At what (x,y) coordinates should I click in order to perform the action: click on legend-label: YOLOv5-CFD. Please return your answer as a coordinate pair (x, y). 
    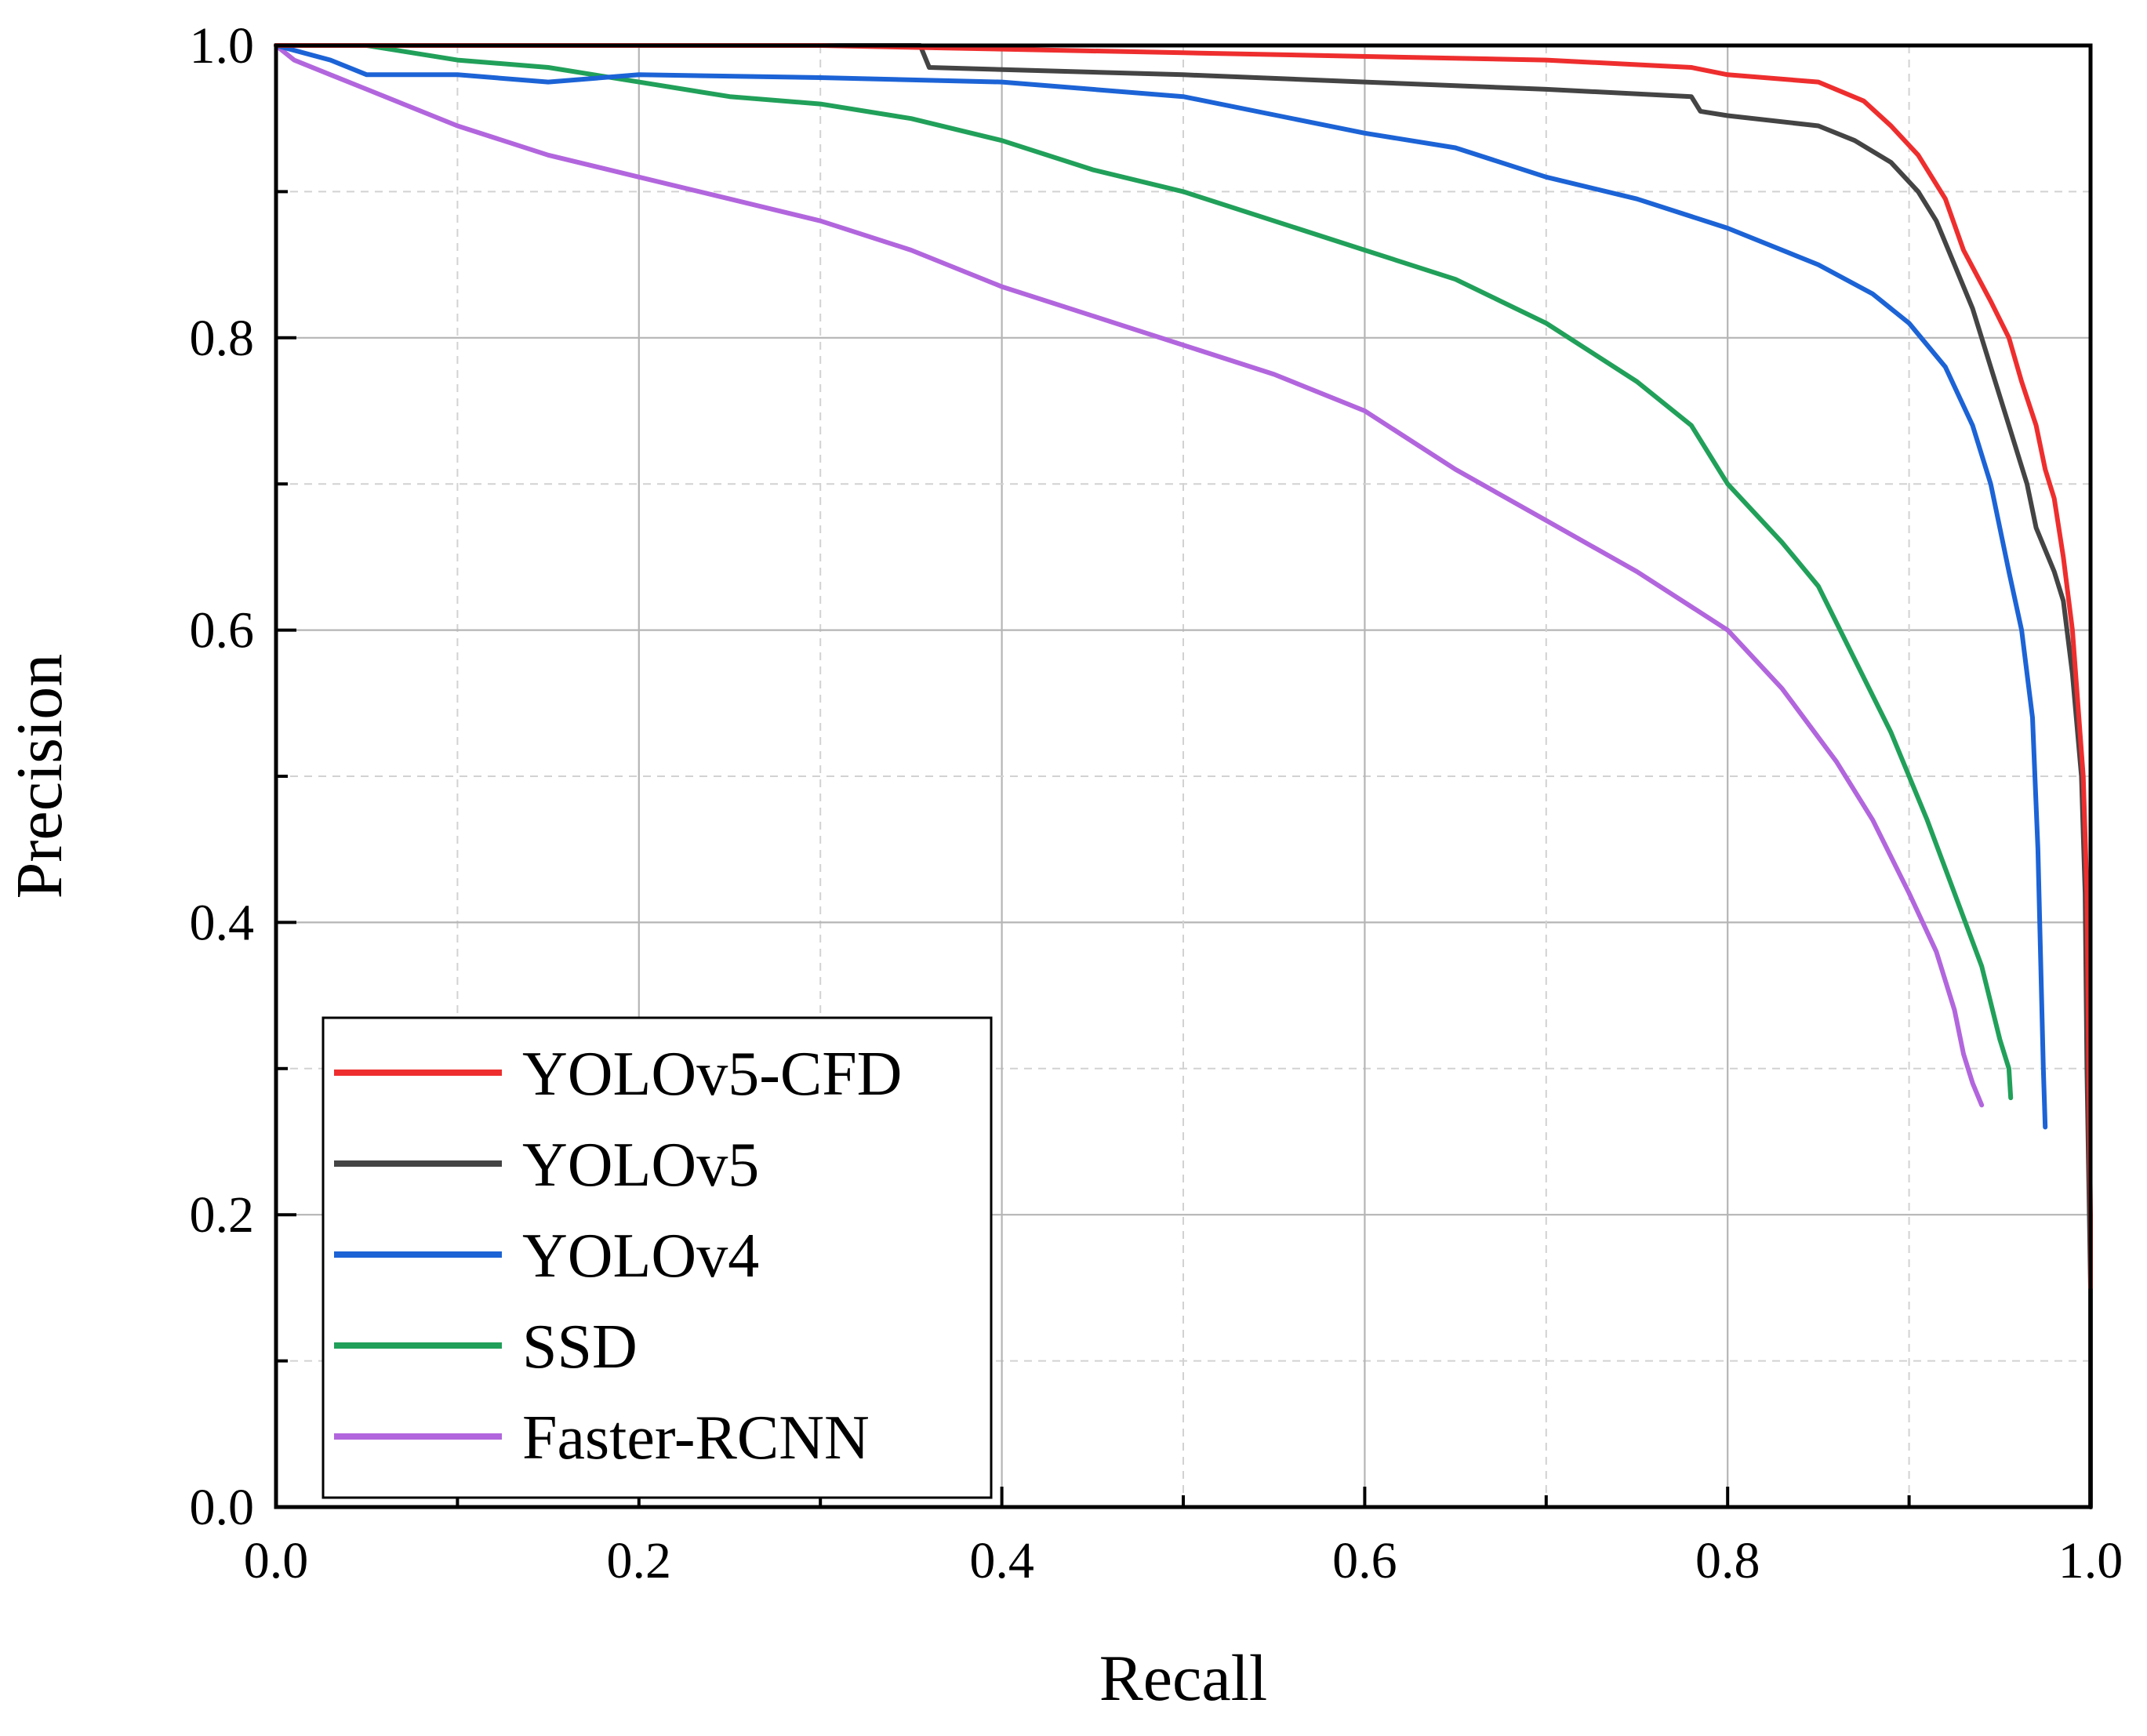
    Looking at the image, I should click on (712, 1074).